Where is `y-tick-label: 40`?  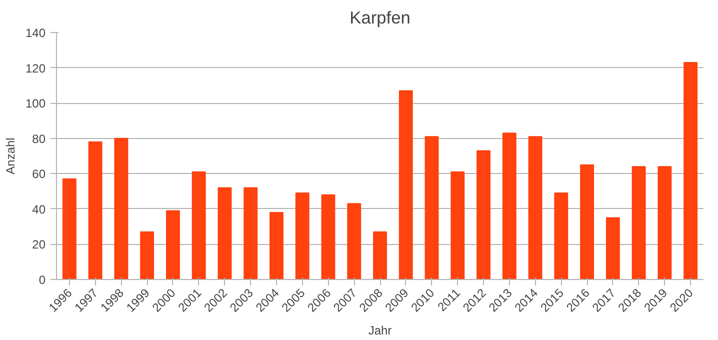 y-tick-label: 40 is located at coordinates (39, 209).